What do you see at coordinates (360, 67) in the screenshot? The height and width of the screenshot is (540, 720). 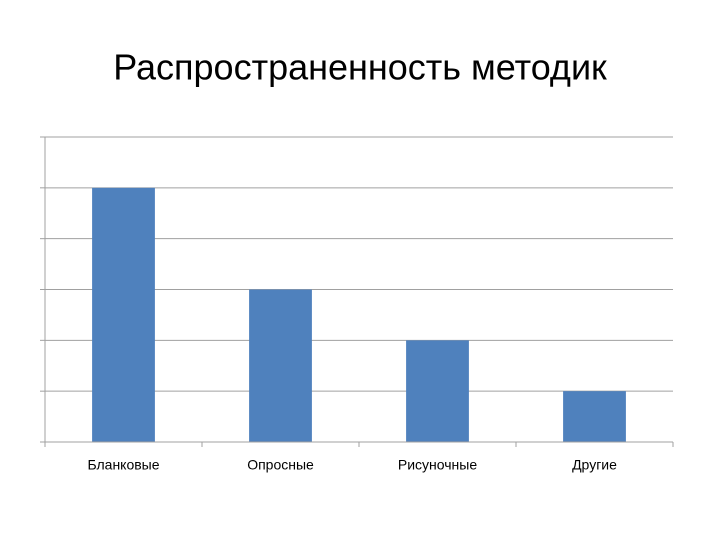 I see `chart-title: Распространенность методик` at bounding box center [360, 67].